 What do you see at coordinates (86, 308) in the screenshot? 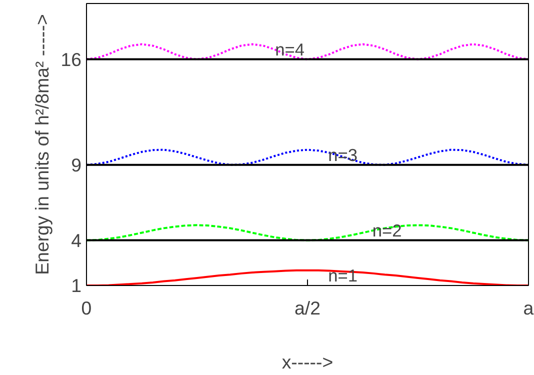
I see `x-tick-label: 0` at bounding box center [86, 308].